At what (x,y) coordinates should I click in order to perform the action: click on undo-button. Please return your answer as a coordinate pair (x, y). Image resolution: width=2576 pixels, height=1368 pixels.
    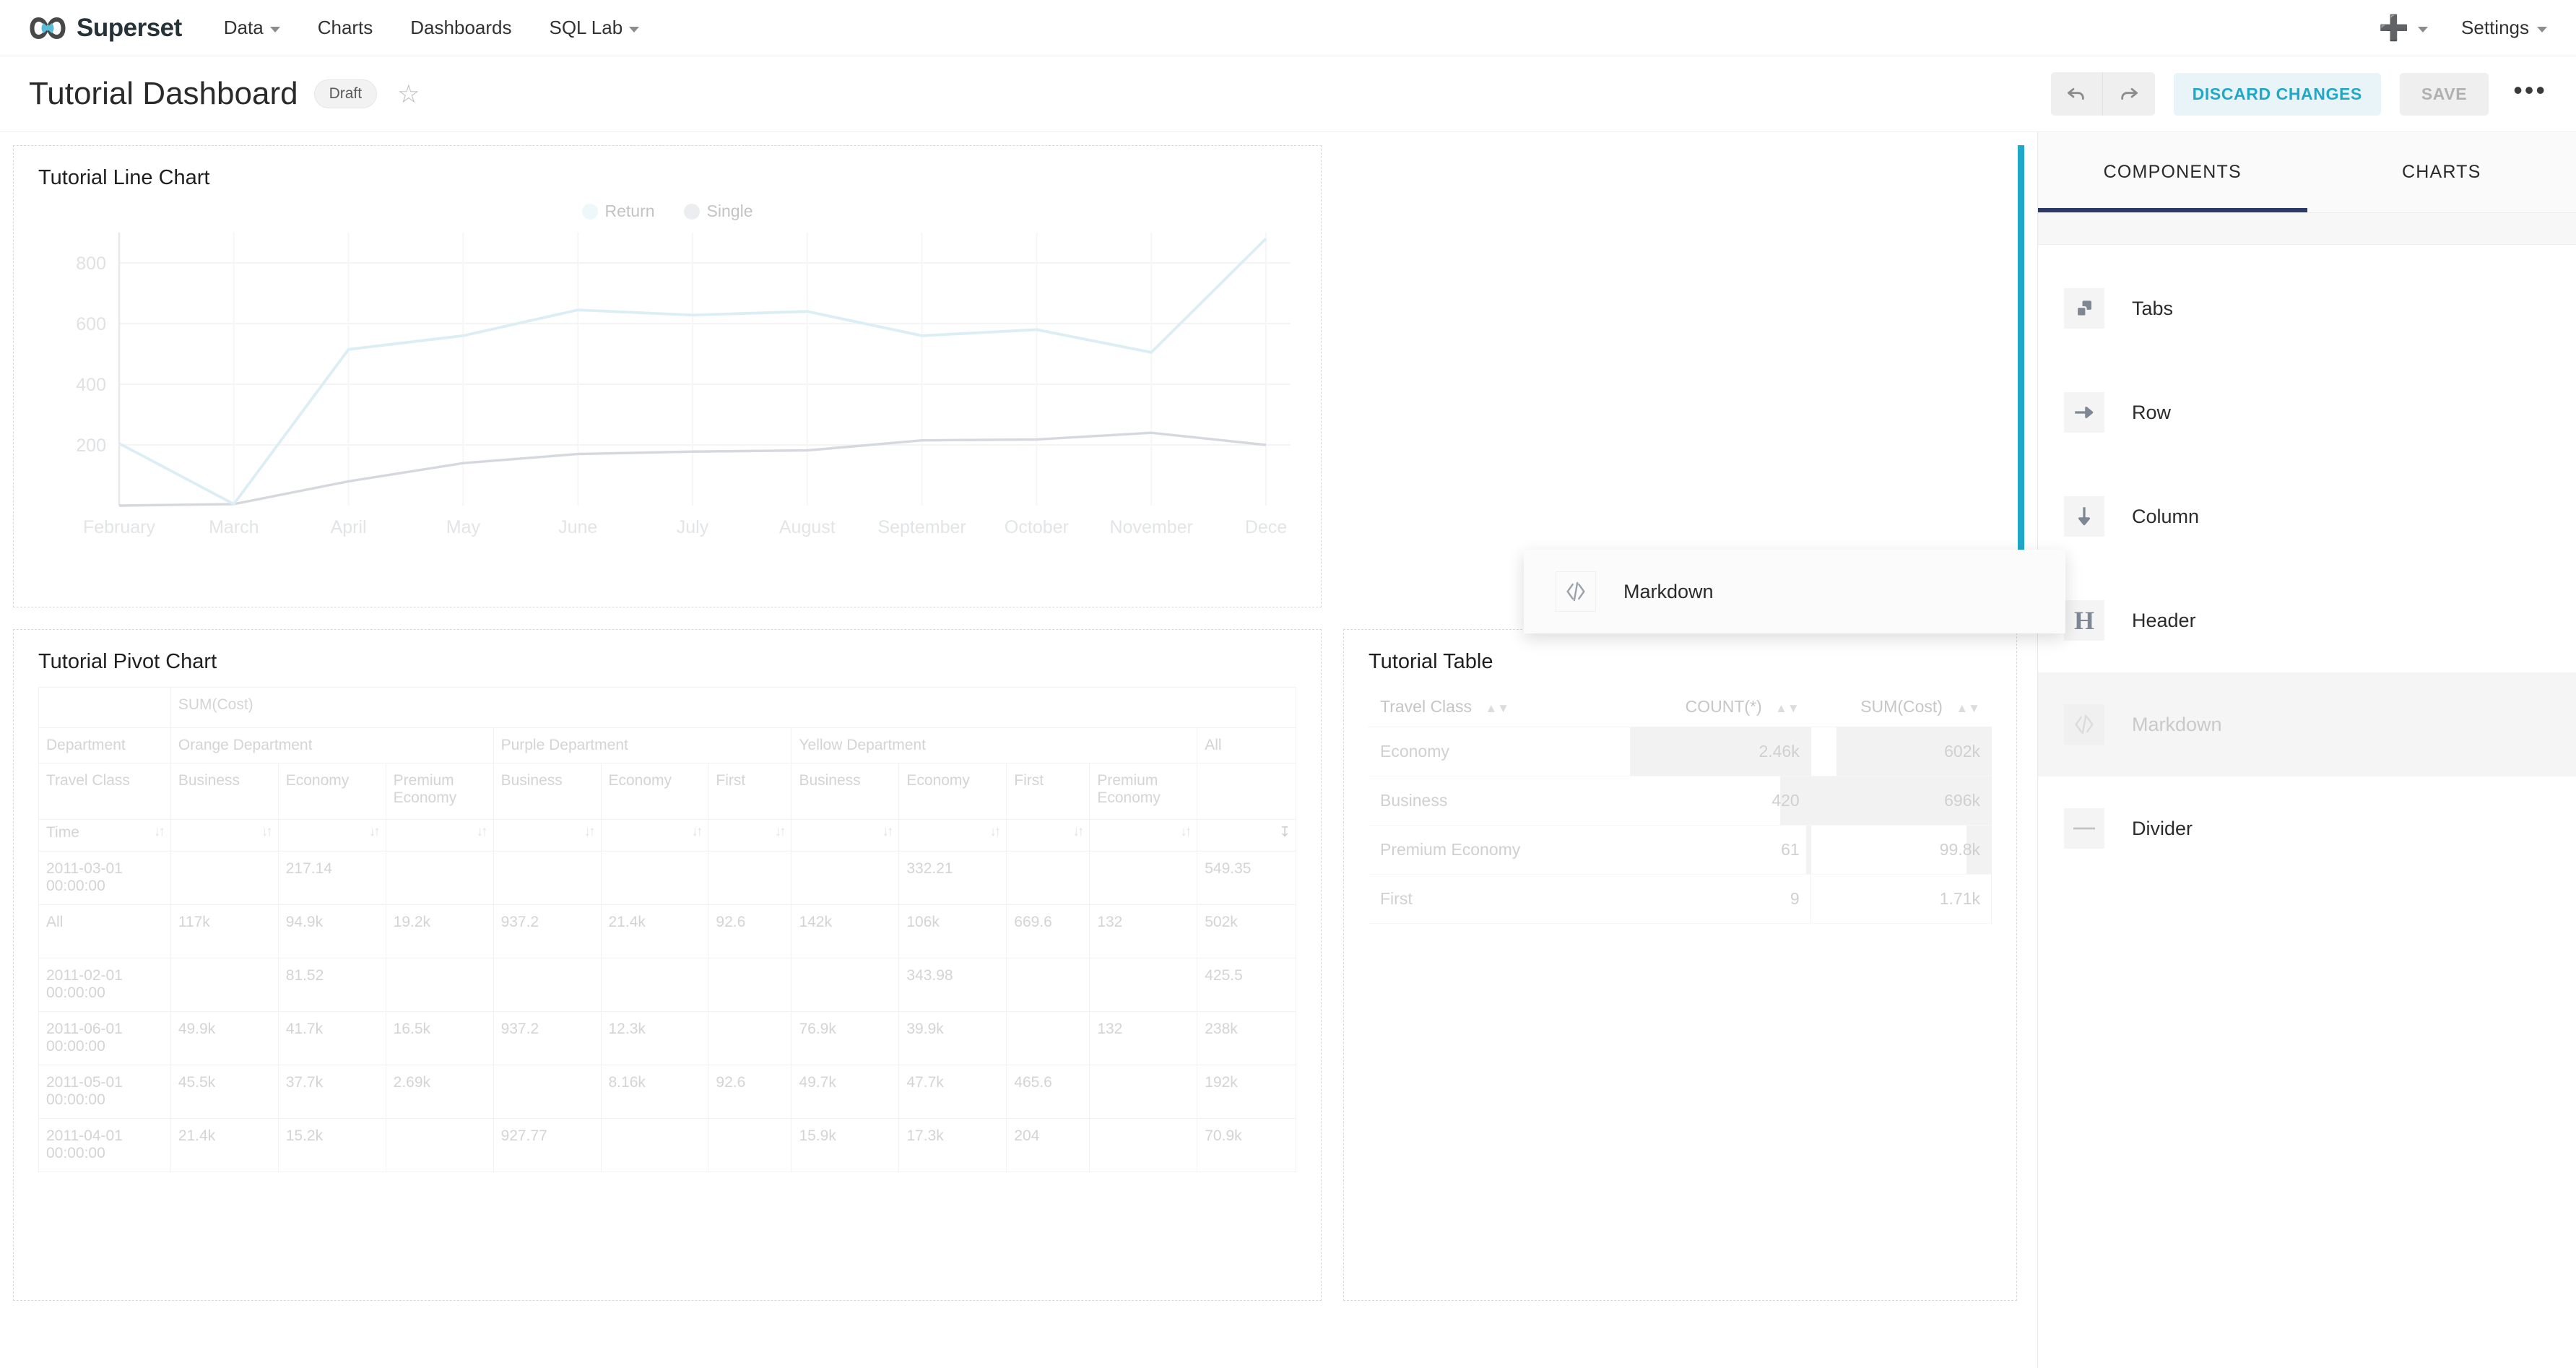
    Looking at the image, I should click on (2076, 94).